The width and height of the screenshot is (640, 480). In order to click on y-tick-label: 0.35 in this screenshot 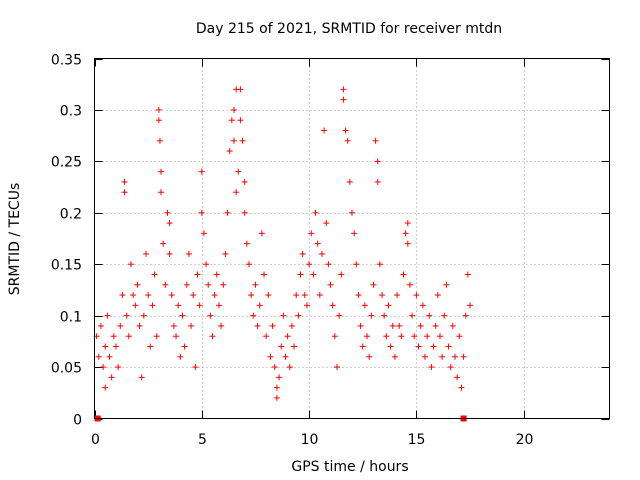, I will do `click(66, 61)`.